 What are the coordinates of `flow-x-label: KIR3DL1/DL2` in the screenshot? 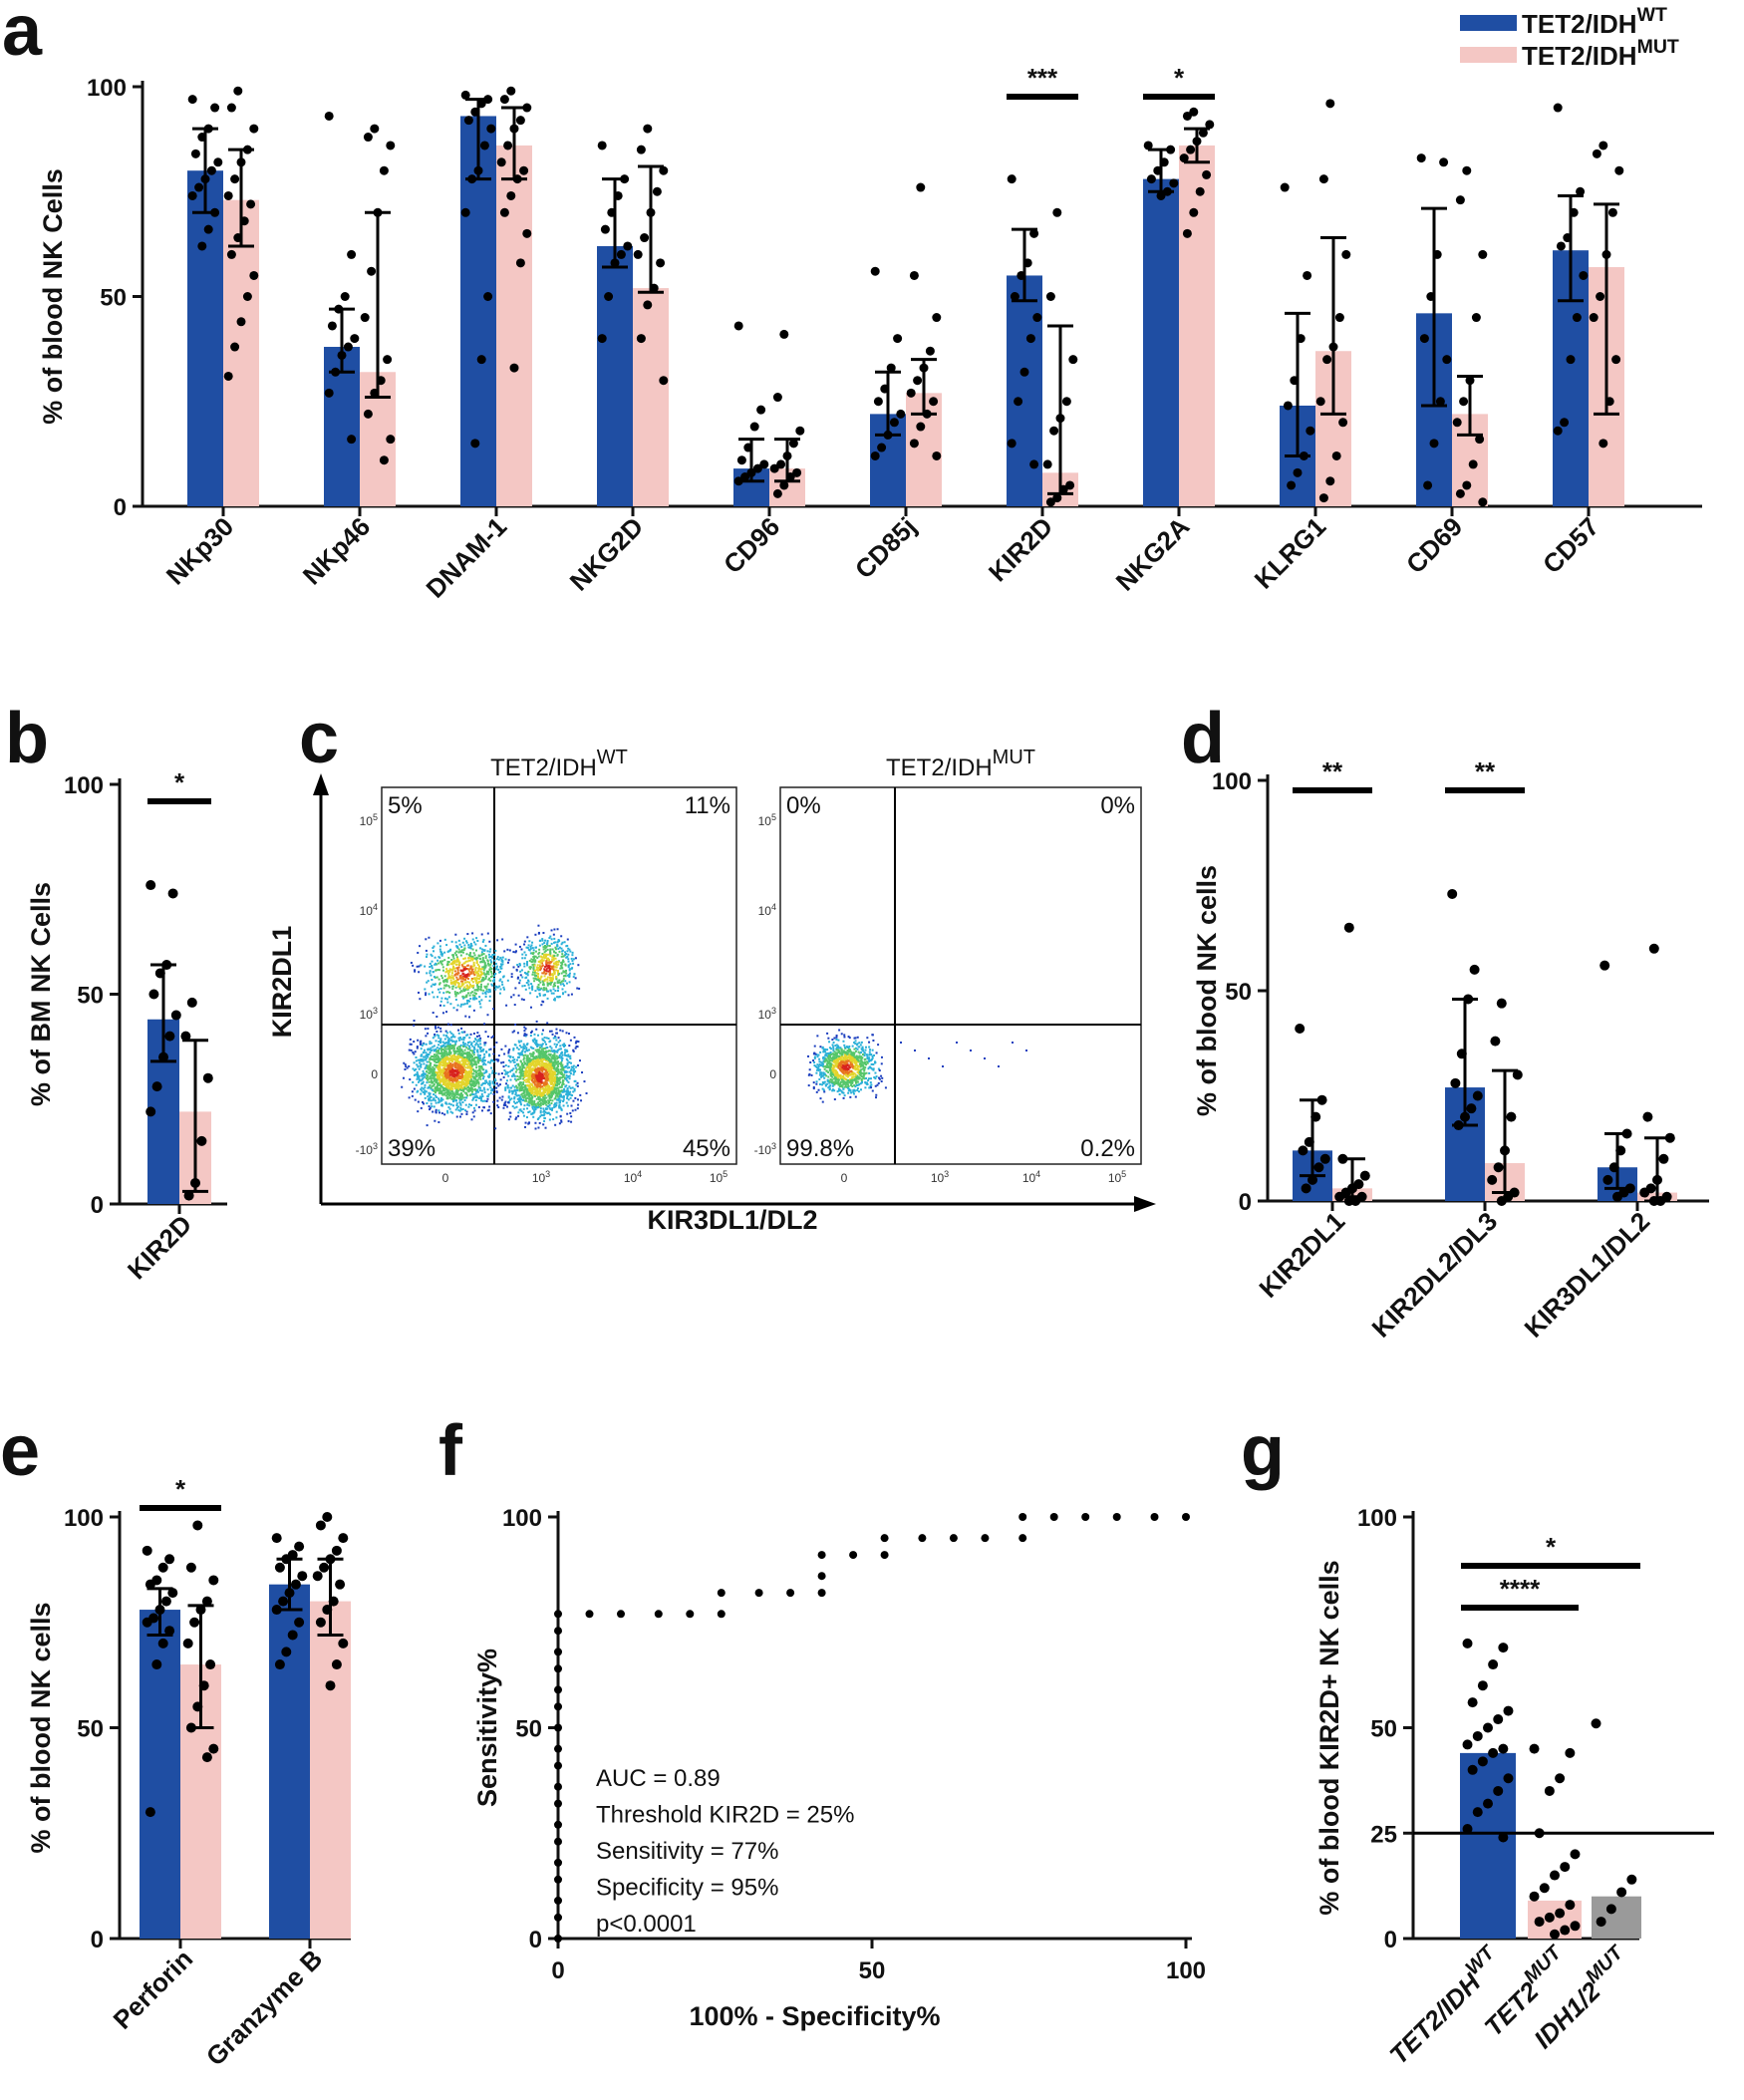 It's located at (732, 1220).